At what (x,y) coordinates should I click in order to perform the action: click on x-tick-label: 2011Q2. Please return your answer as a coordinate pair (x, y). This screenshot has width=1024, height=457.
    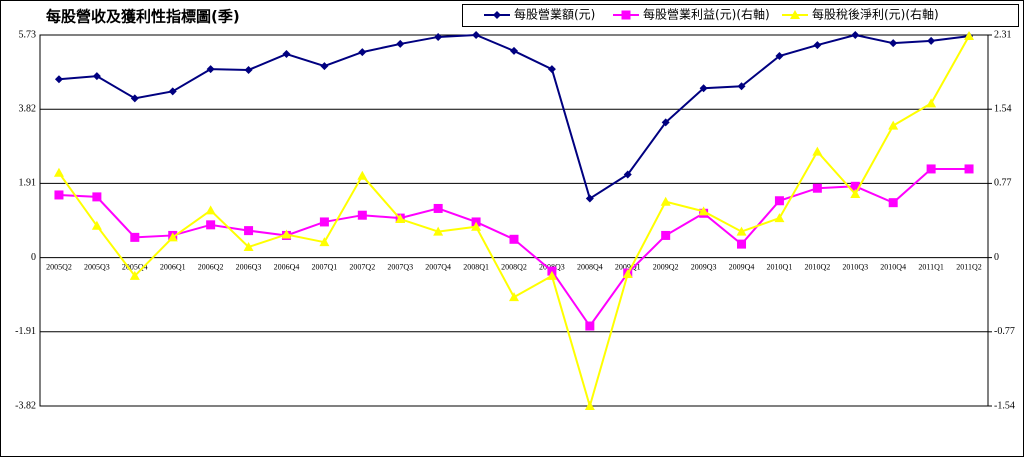
    Looking at the image, I should click on (968, 266).